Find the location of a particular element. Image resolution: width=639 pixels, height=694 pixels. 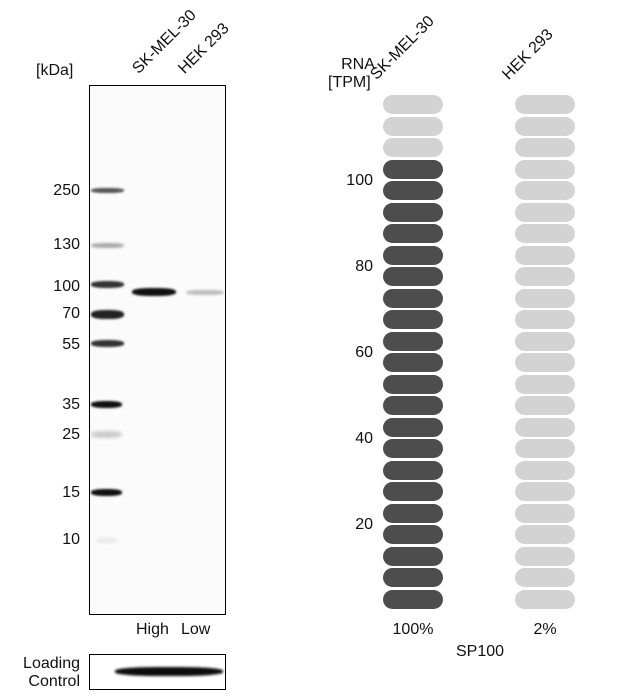

marker-label-10: 10 is located at coordinates (71, 539).